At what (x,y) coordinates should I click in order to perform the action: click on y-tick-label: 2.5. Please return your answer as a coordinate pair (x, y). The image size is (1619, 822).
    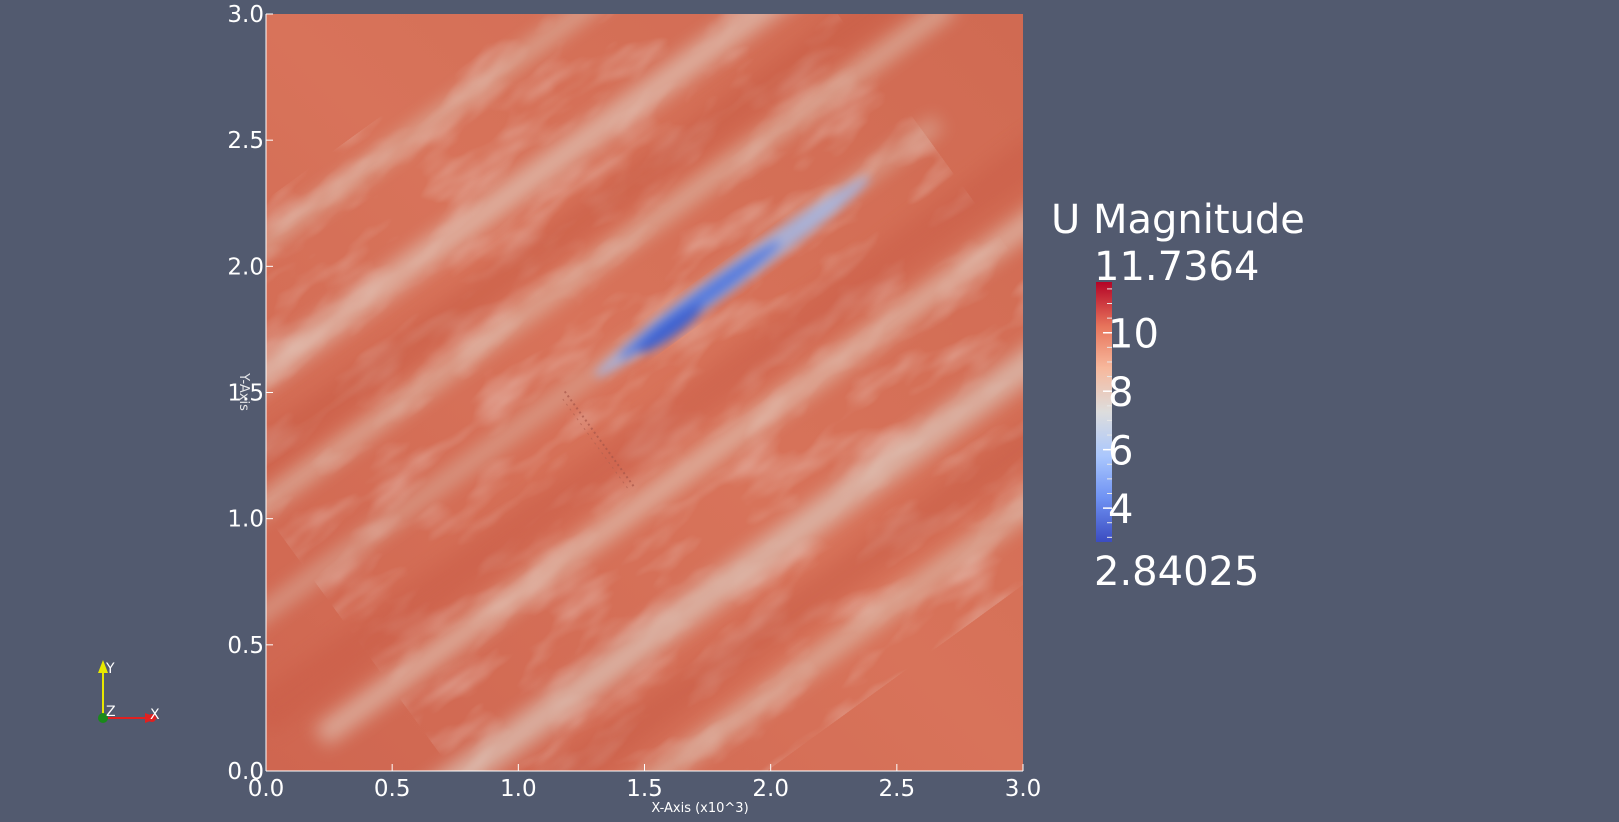
    Looking at the image, I should click on (245, 141).